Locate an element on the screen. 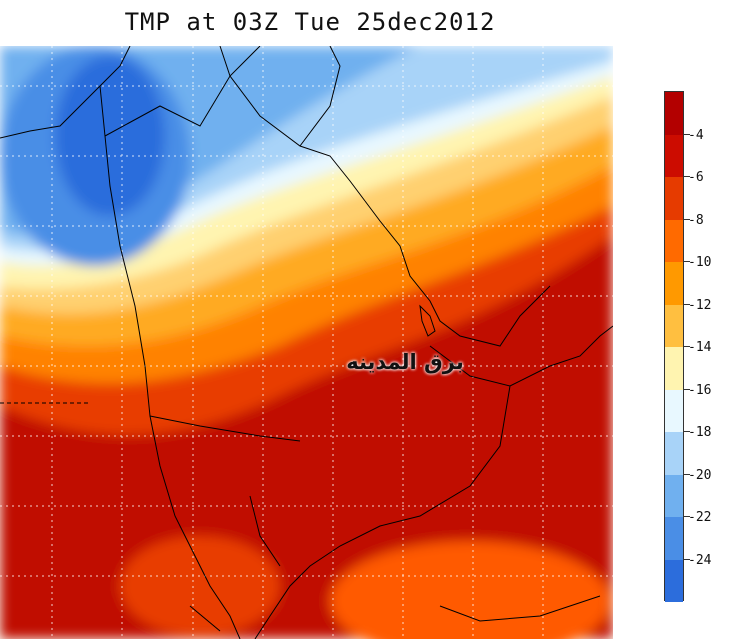 This screenshot has height=639, width=742. legend-tick-label: -20 is located at coordinates (700, 475).